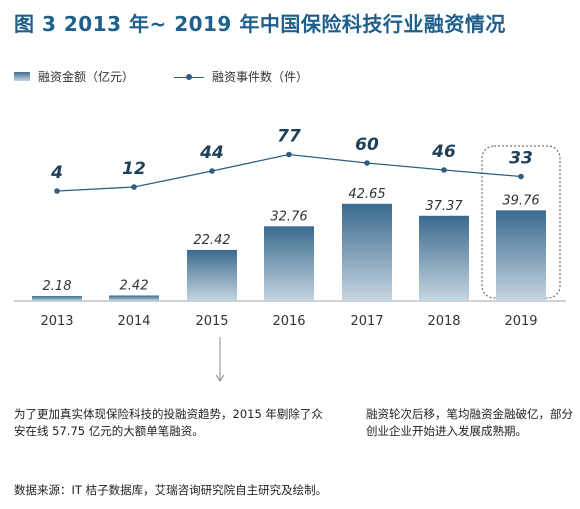 This screenshot has height=509, width=580. Describe the element at coordinates (56, 321) in the screenshot. I see `x-tick-label-2013: 2013` at that location.